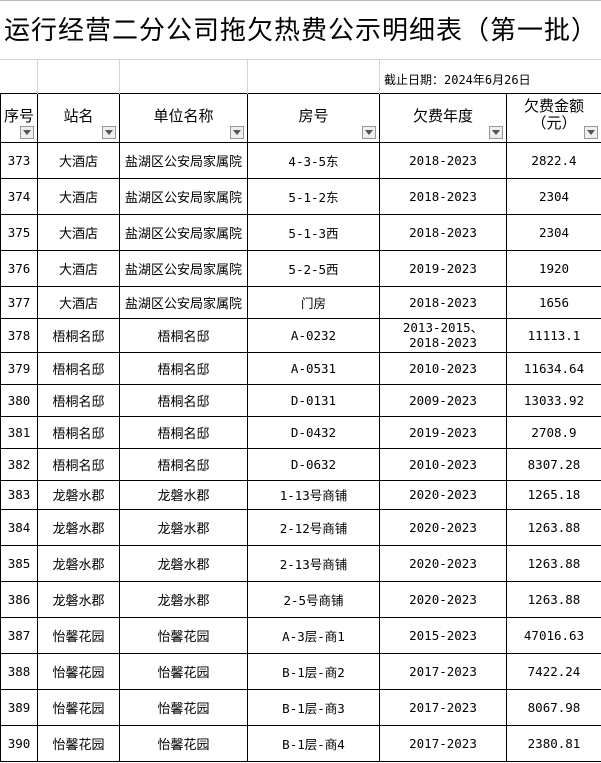 The width and height of the screenshot is (601, 763). What do you see at coordinates (553, 464) in the screenshot?
I see `cell-col-amount: 8307.28` at bounding box center [553, 464].